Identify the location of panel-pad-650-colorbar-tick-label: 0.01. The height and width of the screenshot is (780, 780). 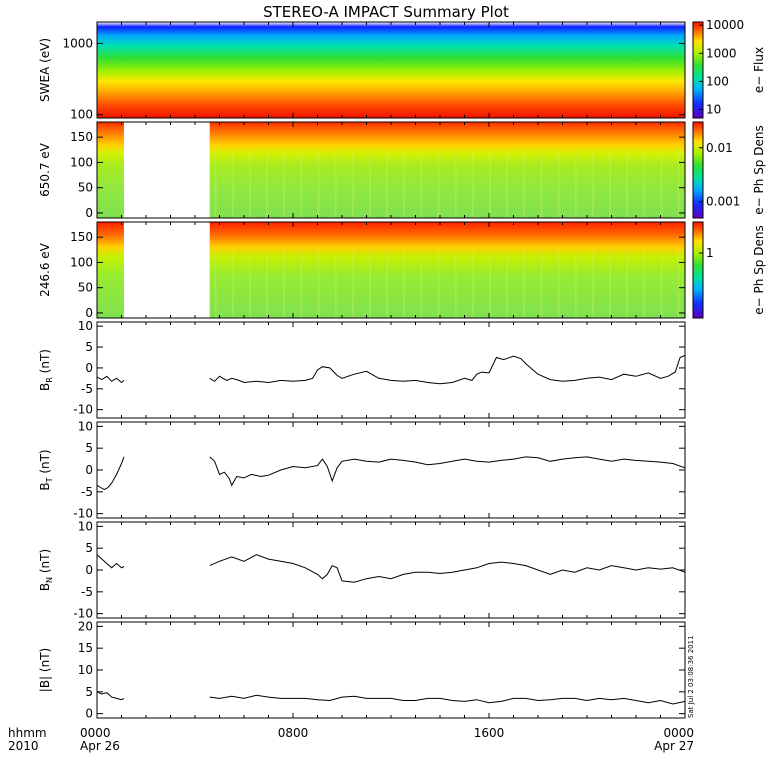
(719, 148).